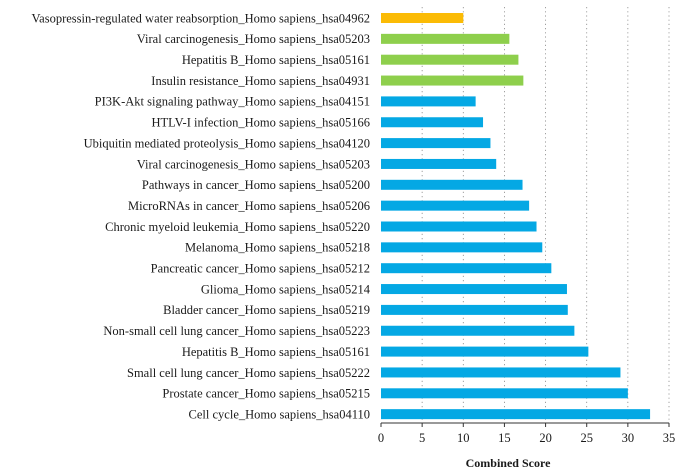  I want to click on category-label: Melanoma_Homo sapiens_hsa05218, so click(277, 248).